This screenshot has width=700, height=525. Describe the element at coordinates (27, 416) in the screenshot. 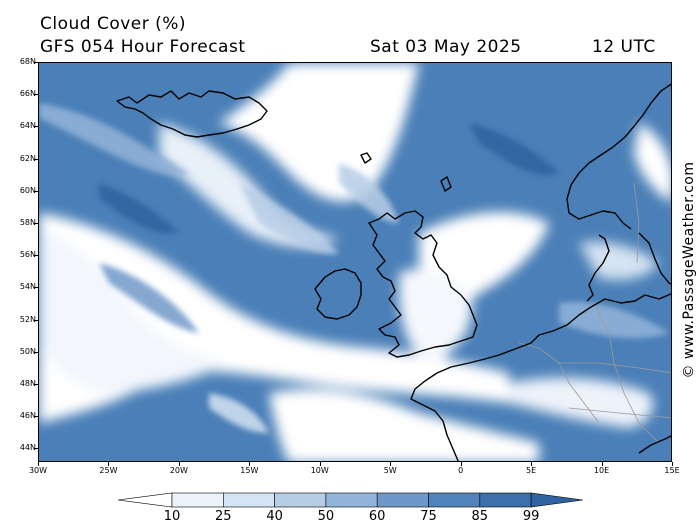

I see `lat-label-46n: 46N` at that location.